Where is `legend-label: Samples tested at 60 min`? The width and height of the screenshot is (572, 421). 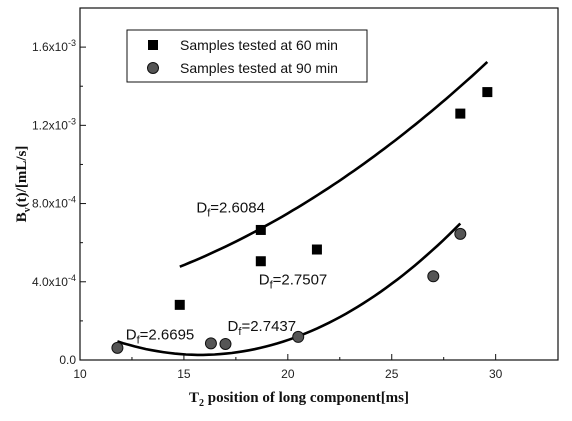 legend-label: Samples tested at 60 min is located at coordinates (259, 45).